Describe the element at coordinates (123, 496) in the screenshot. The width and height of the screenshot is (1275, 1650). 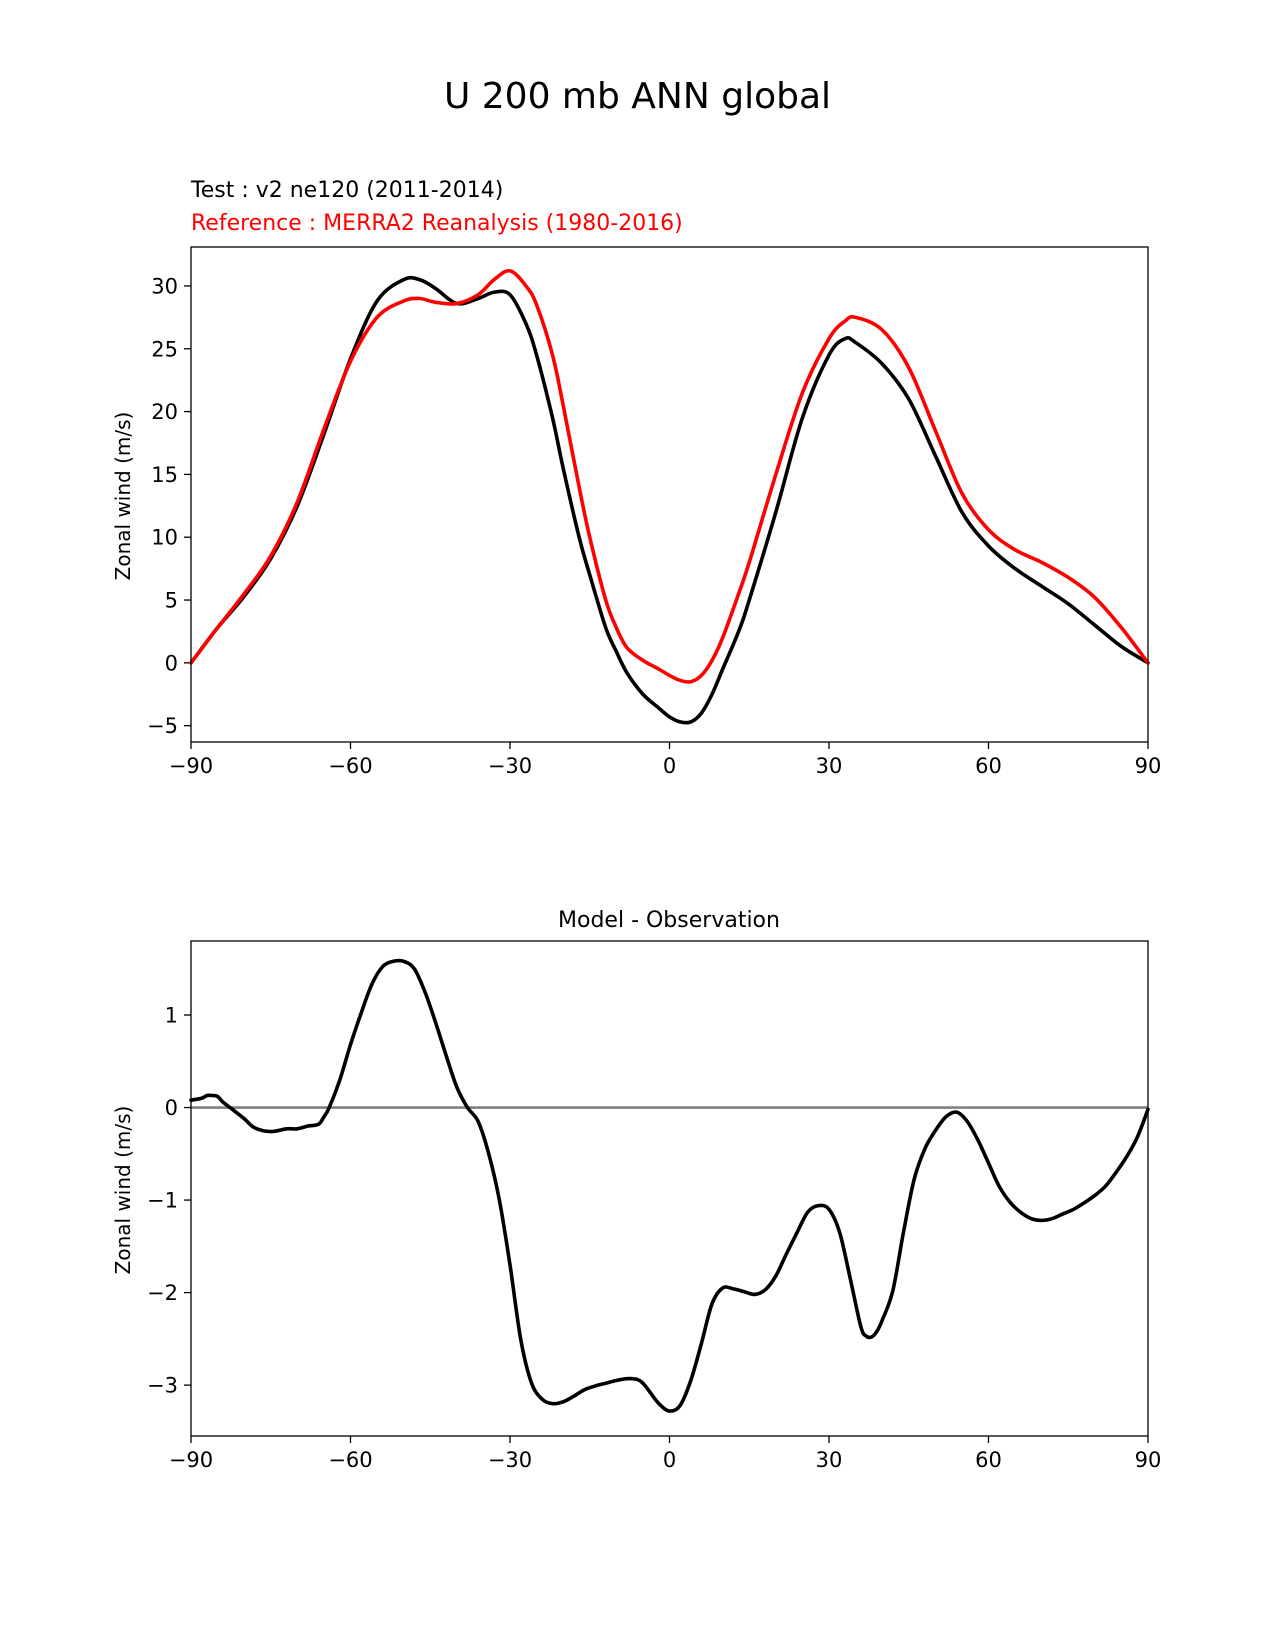
I see `top-y-axis-label: Zonal wind (m/s)` at that location.